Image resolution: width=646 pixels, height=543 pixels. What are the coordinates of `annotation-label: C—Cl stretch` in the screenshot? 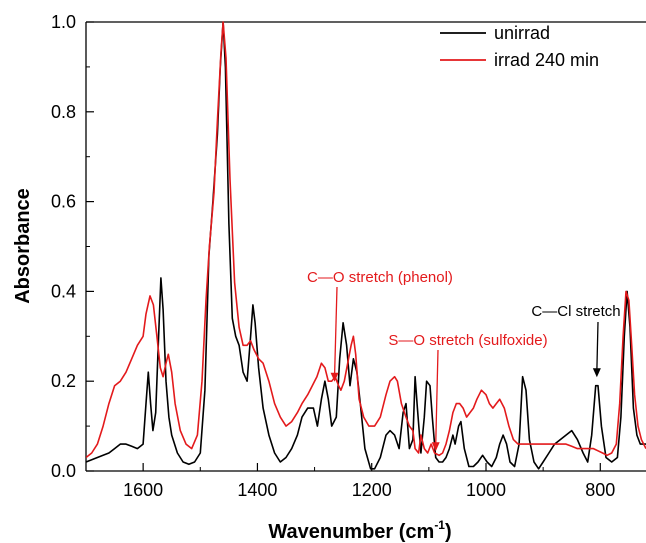 It's located at (575, 311).